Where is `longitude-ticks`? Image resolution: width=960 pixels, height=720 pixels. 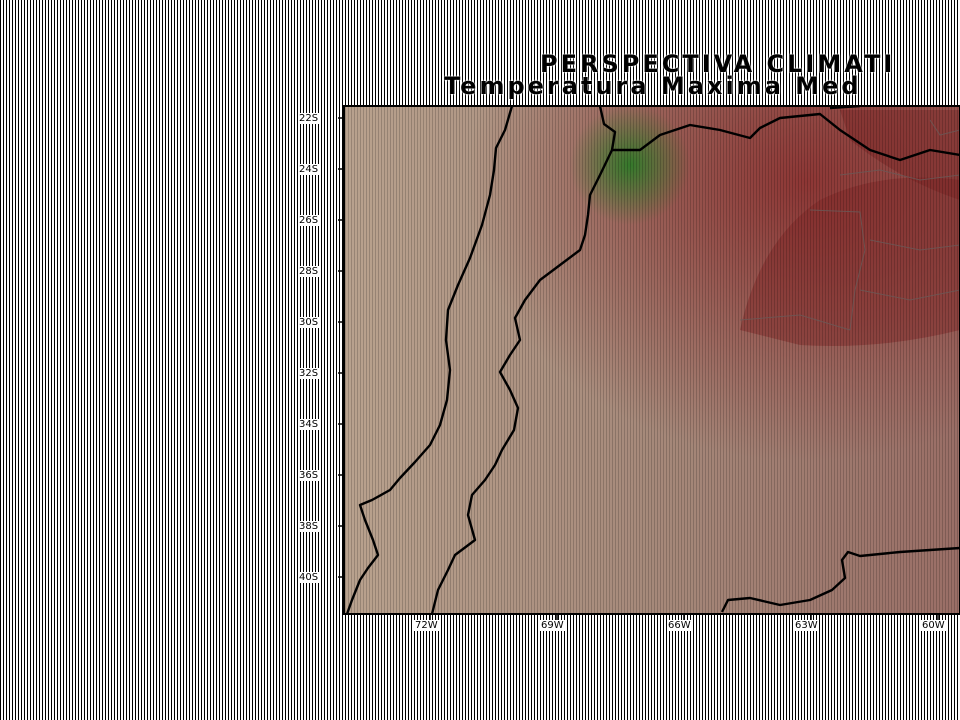 longitude-ticks is located at coordinates (684, 617).